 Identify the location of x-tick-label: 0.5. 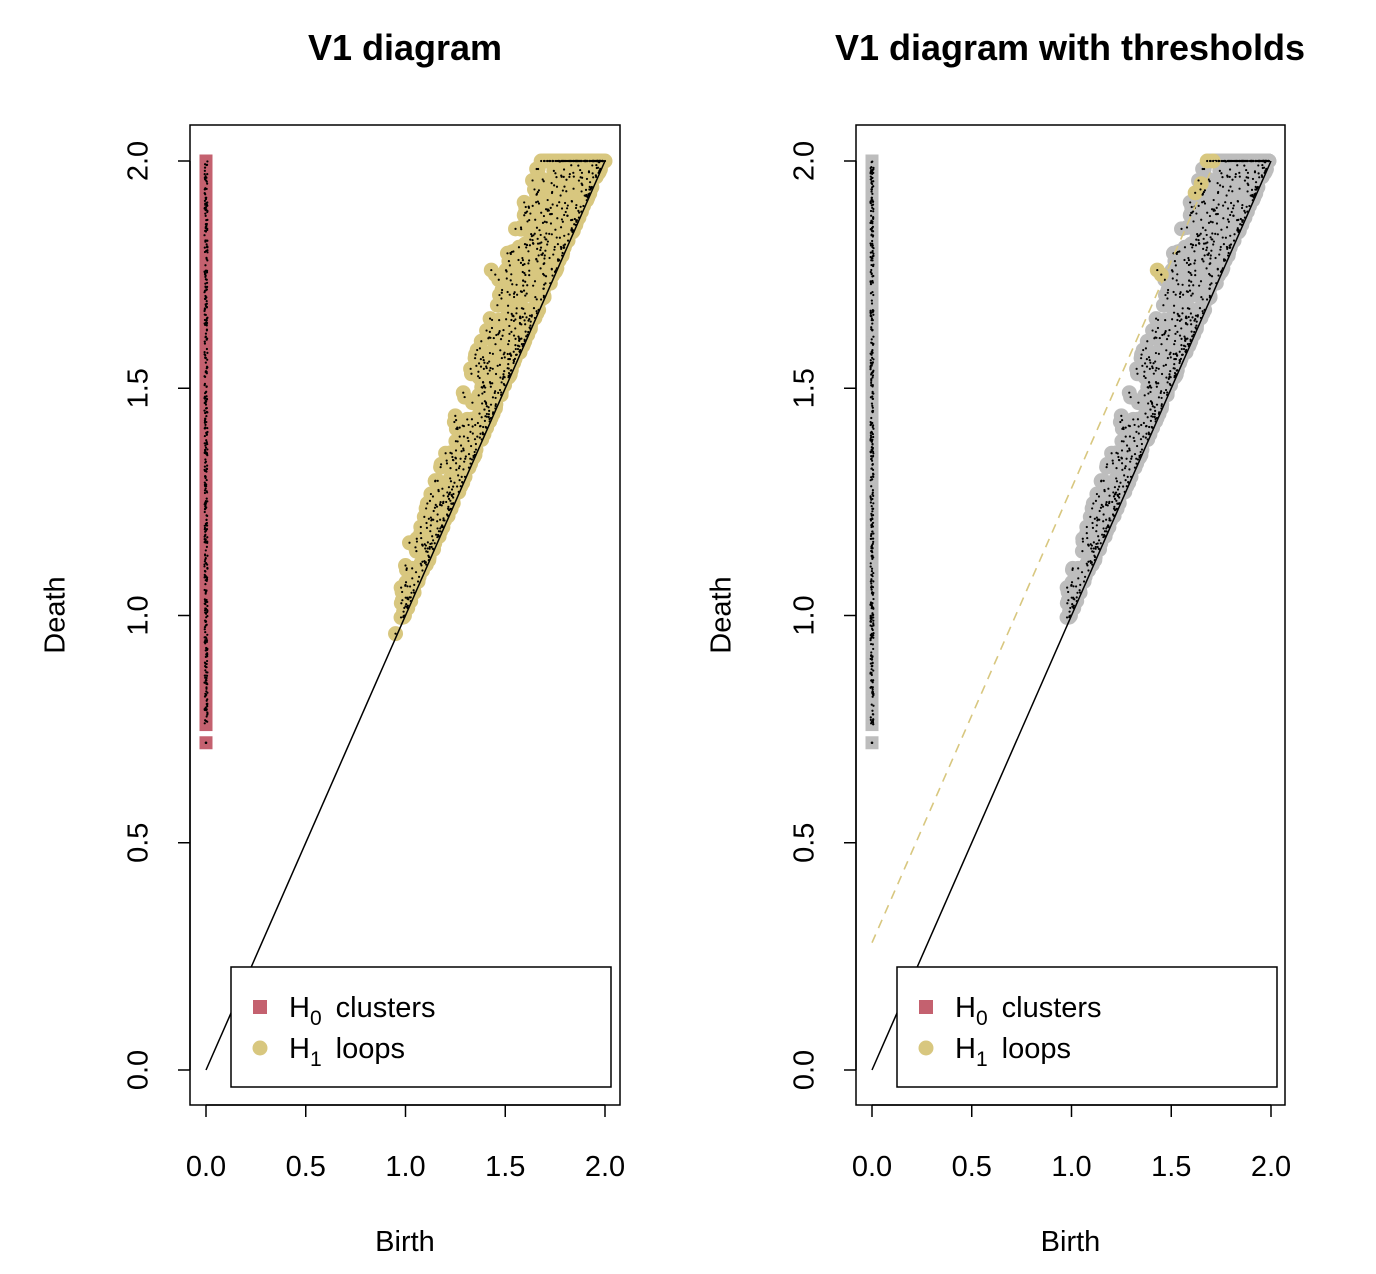
(306, 1167).